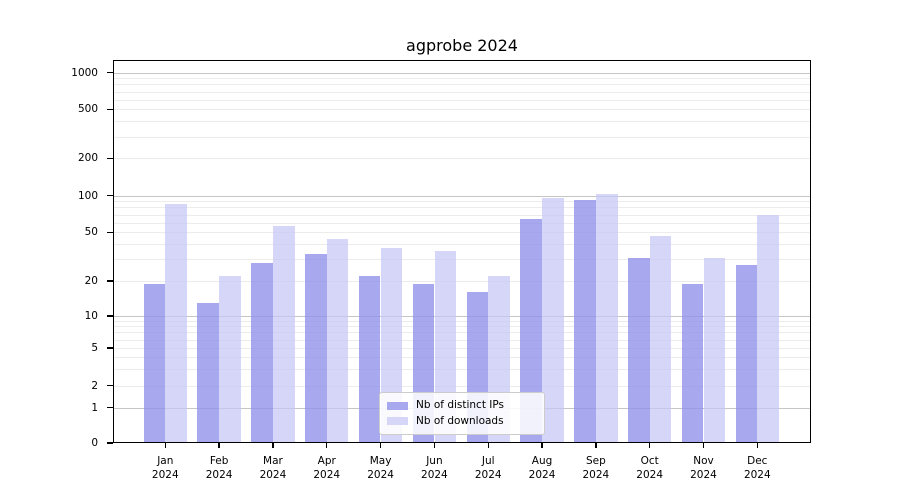  What do you see at coordinates (94, 407) in the screenshot?
I see `y-tick-label: 1` at bounding box center [94, 407].